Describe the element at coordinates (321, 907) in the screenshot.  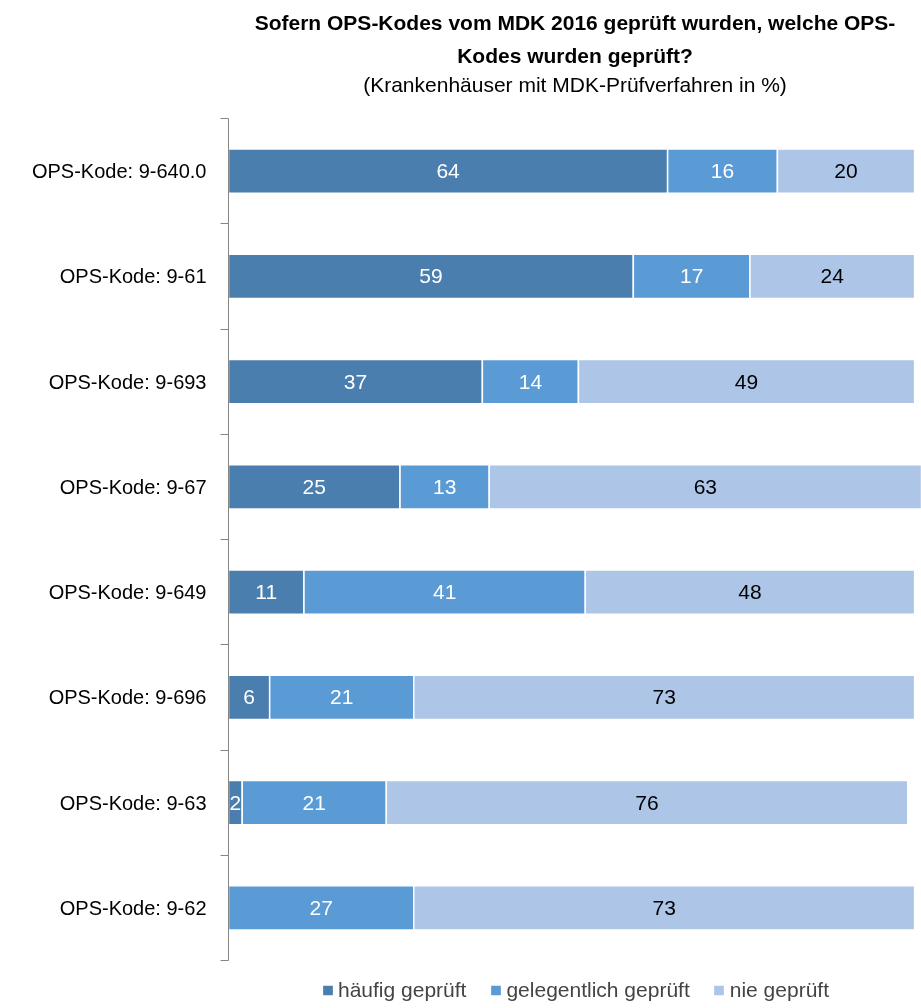
I see `data-label: 27` at that location.